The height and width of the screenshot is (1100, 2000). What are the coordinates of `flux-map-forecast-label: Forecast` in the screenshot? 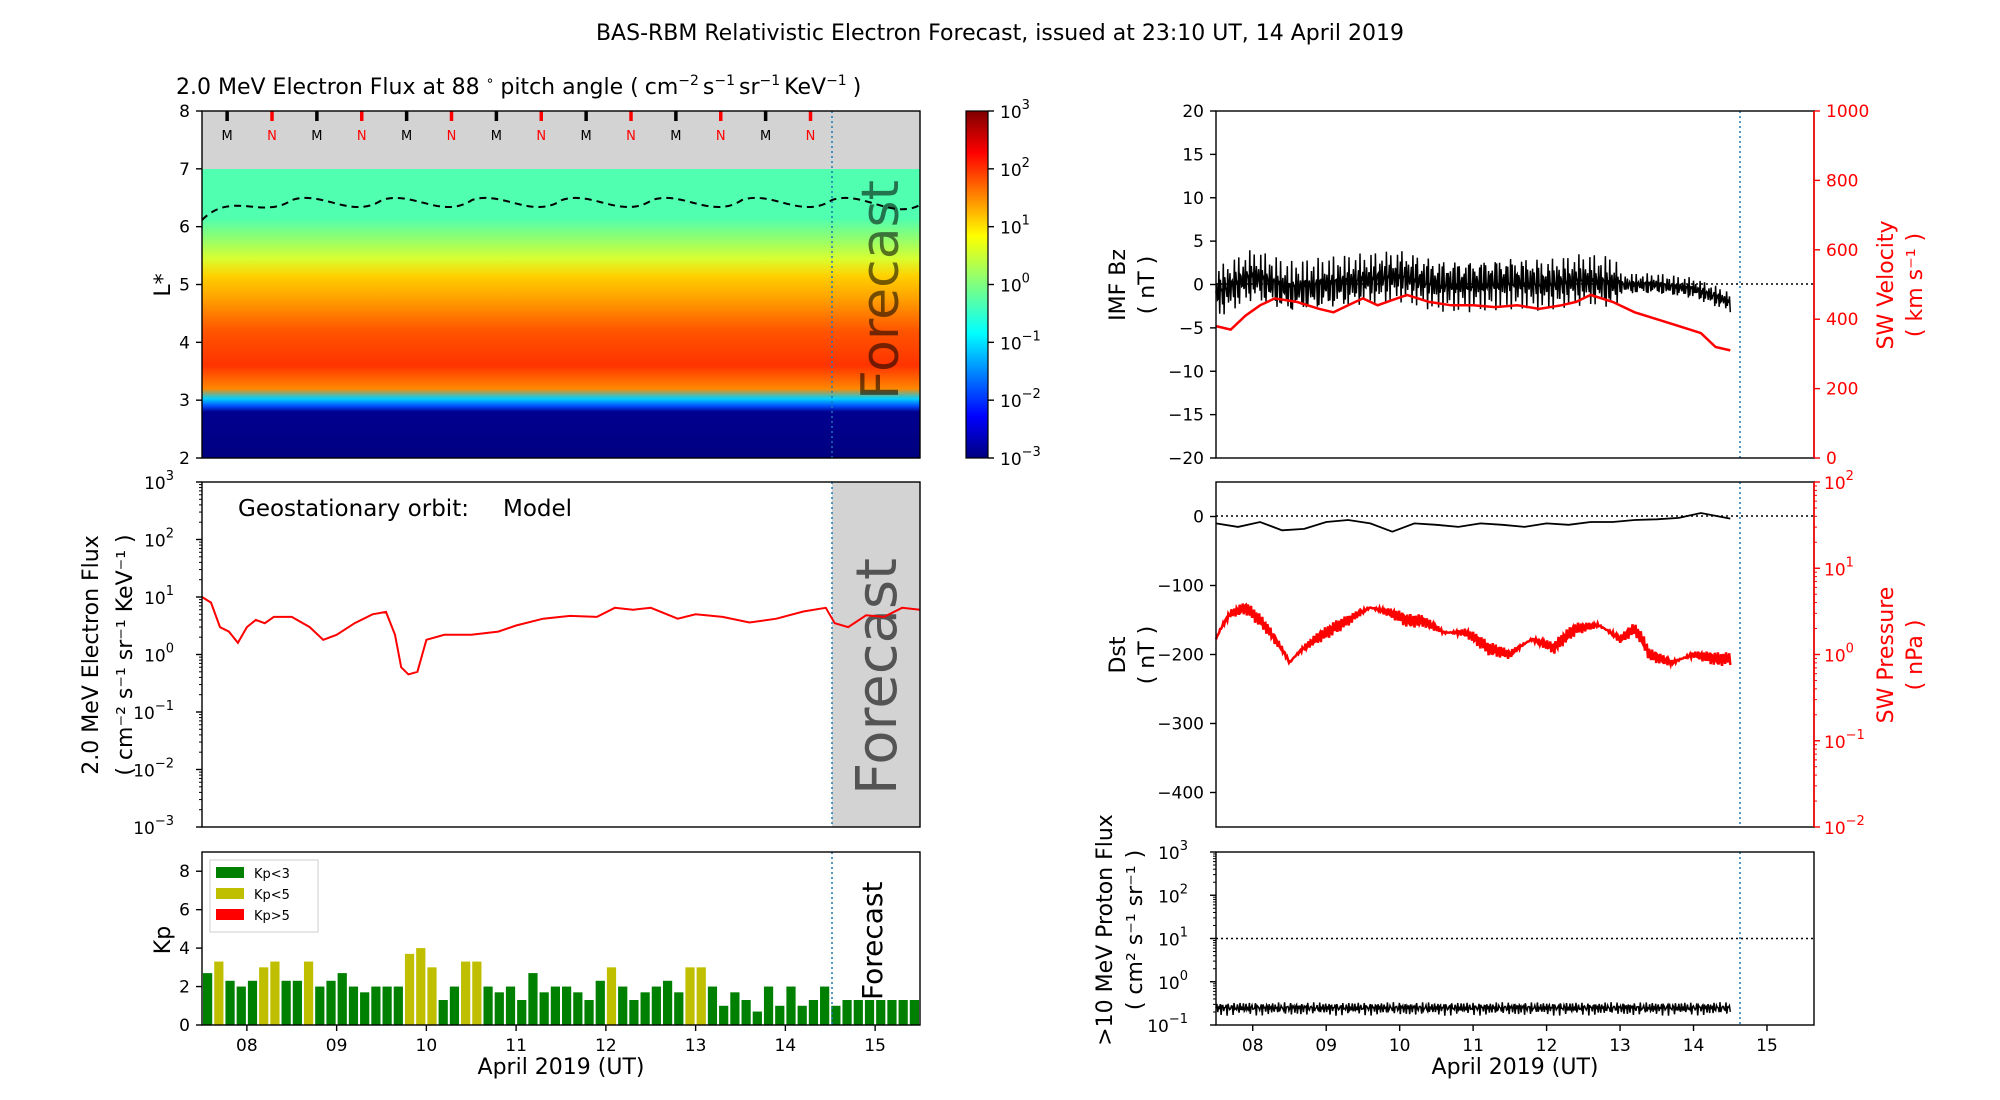 It's located at (881, 290).